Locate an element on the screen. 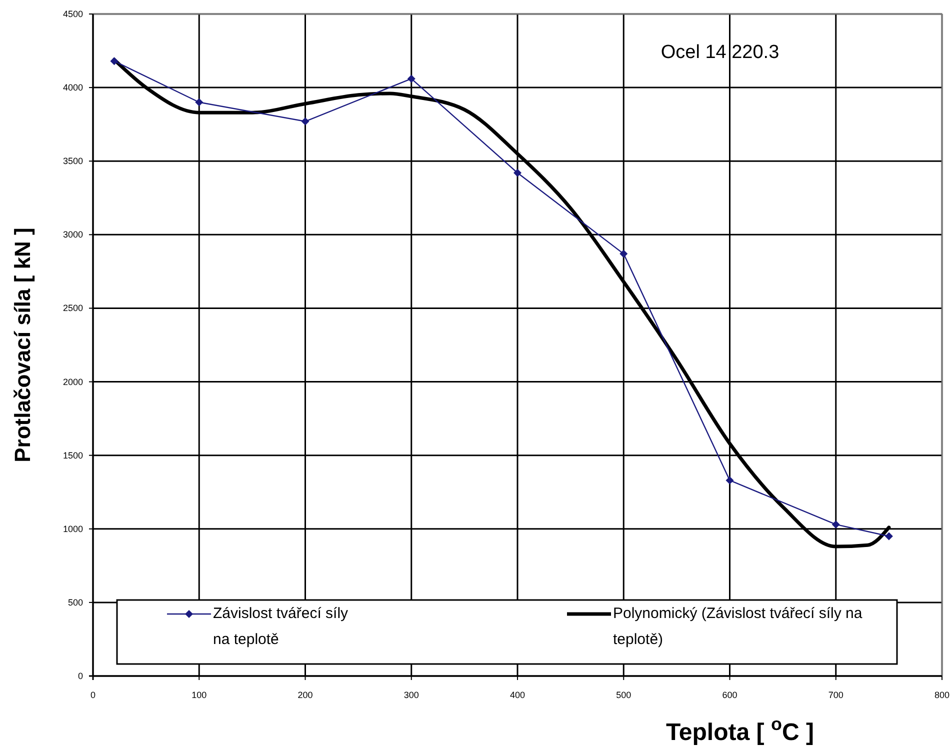 The height and width of the screenshot is (753, 952). y-tick-label: 2000 is located at coordinates (72, 381).